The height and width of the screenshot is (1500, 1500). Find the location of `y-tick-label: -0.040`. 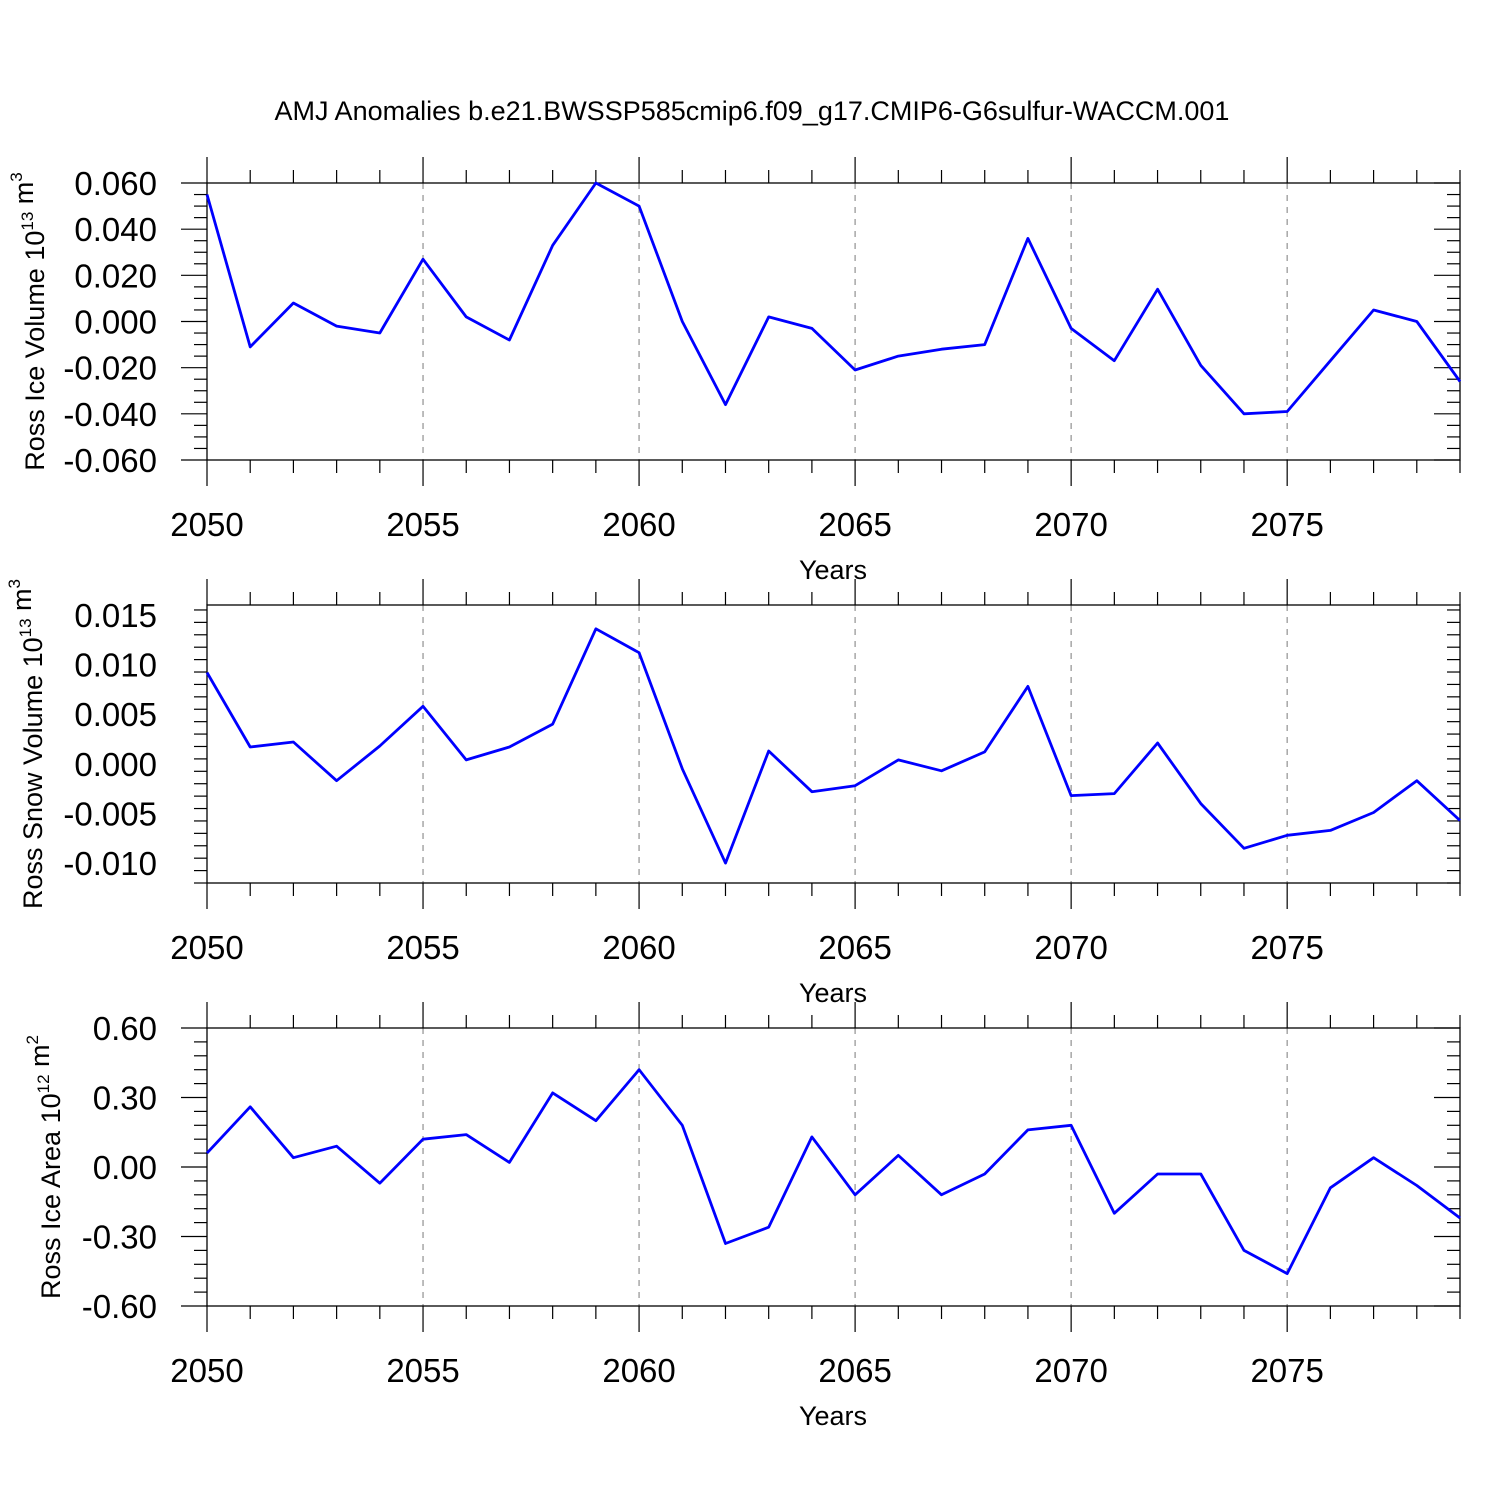

y-tick-label: -0.040 is located at coordinates (110, 414).